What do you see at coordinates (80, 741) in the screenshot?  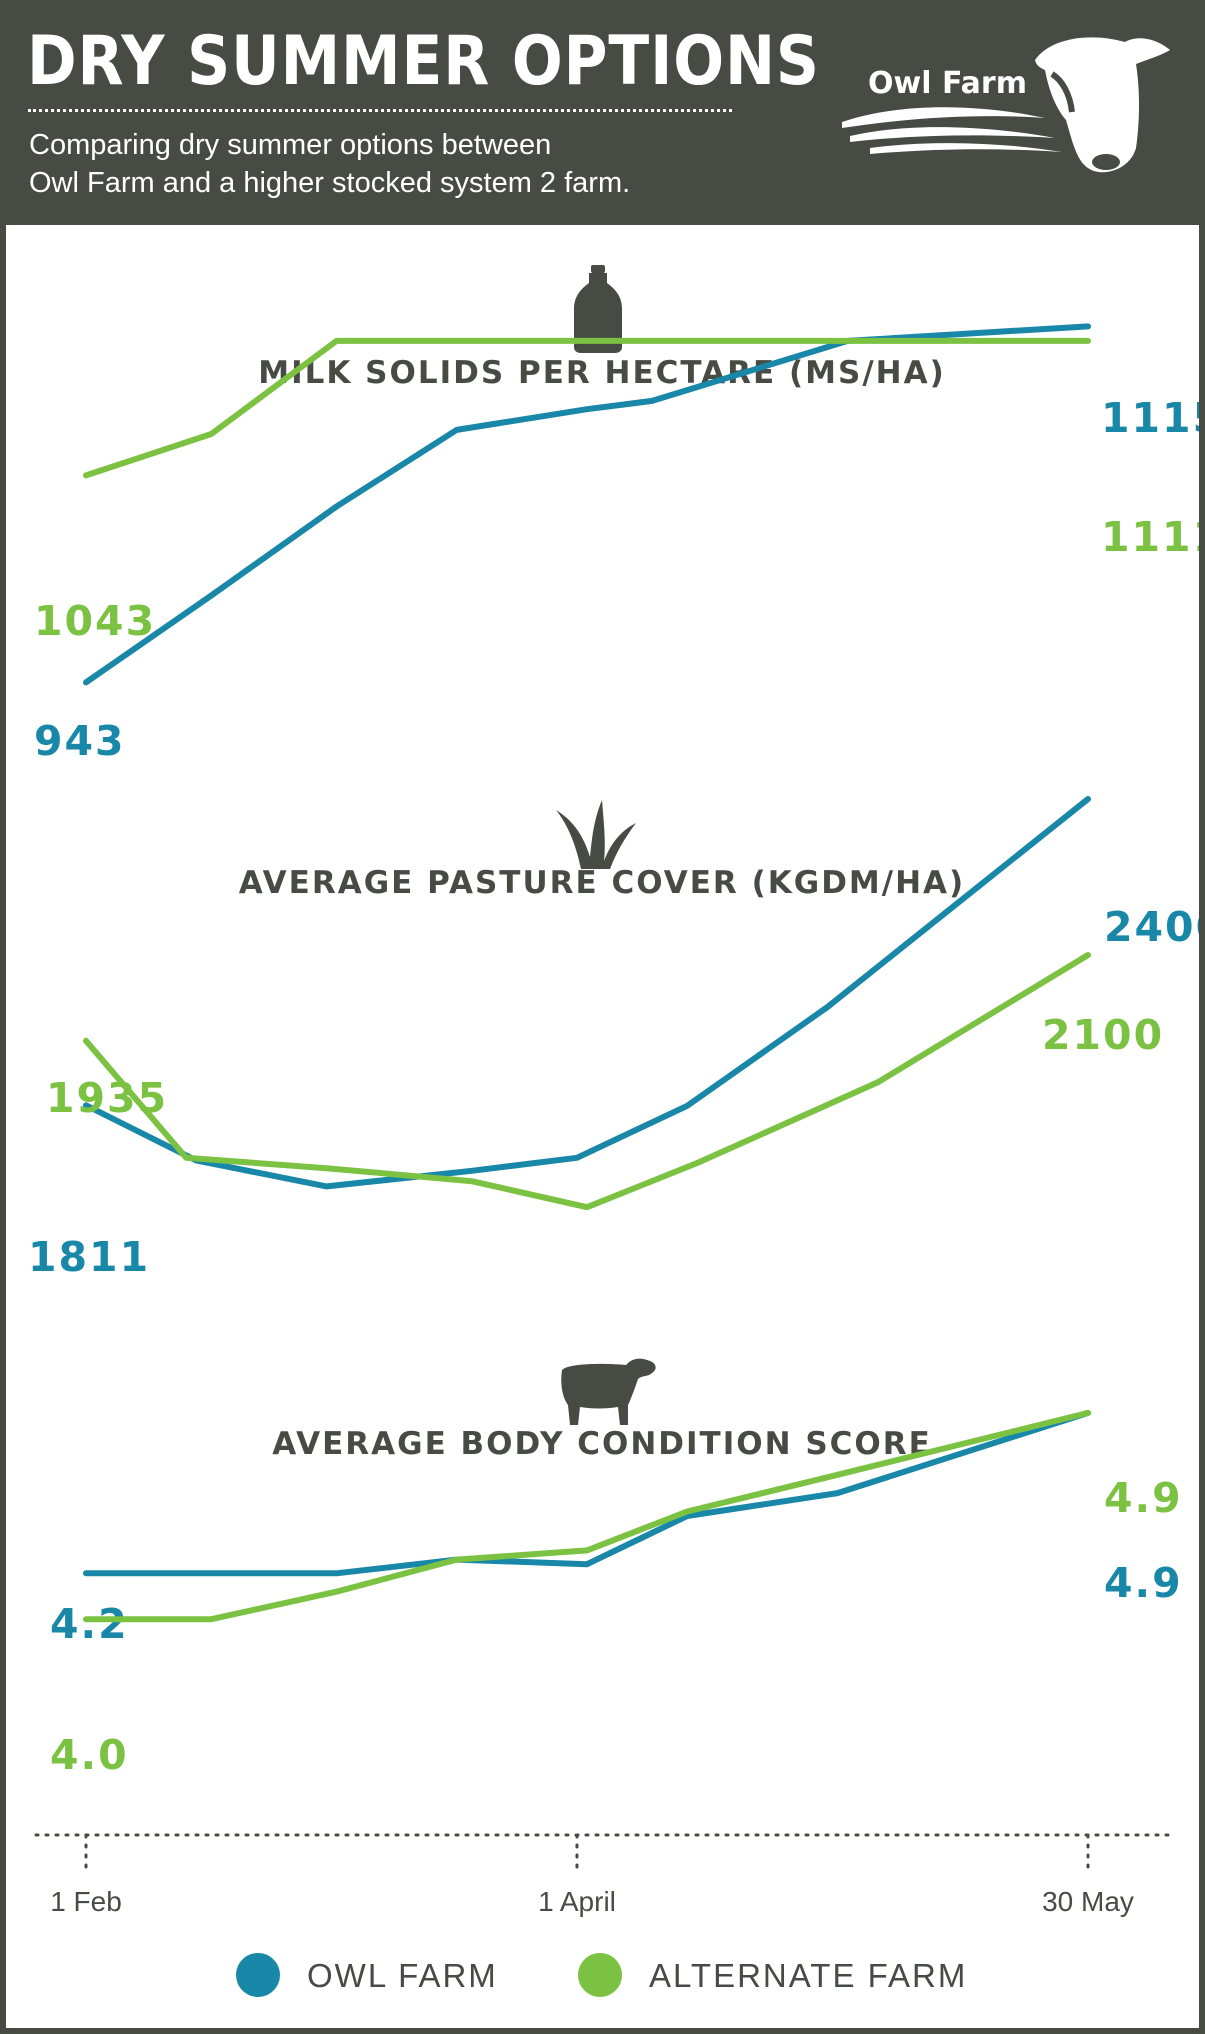 I see `start-value-label: 943` at bounding box center [80, 741].